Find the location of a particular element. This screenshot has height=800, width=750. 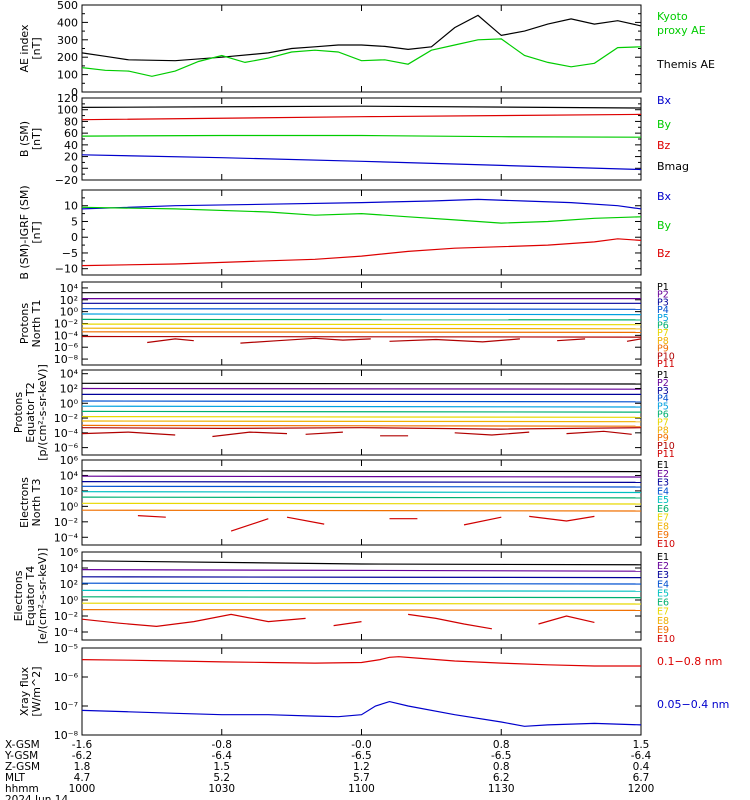

series-p8 is located at coordinates (361, 421).